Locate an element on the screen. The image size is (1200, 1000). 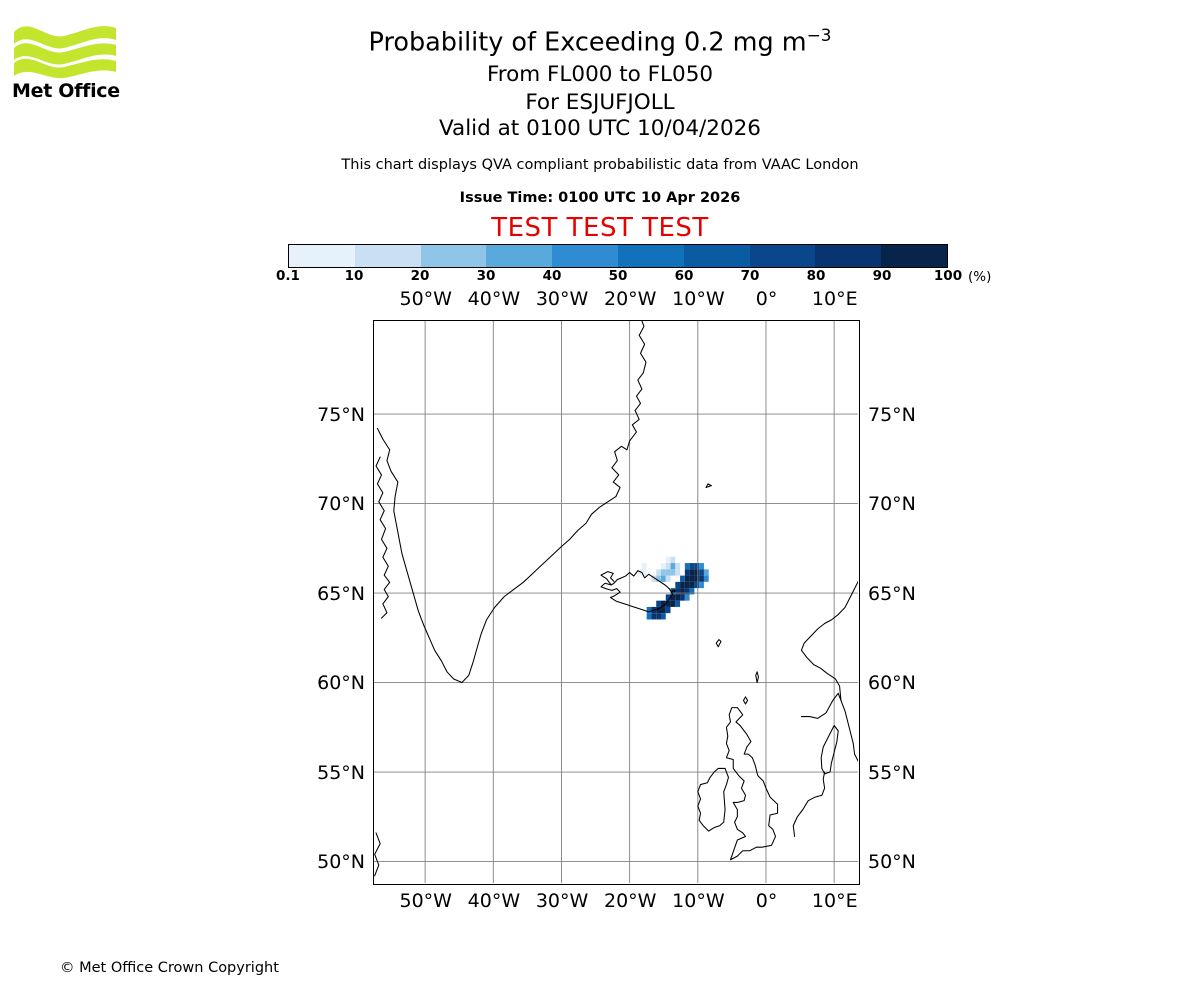
latitude-label-left-50°N: 50°N is located at coordinates (341, 862).